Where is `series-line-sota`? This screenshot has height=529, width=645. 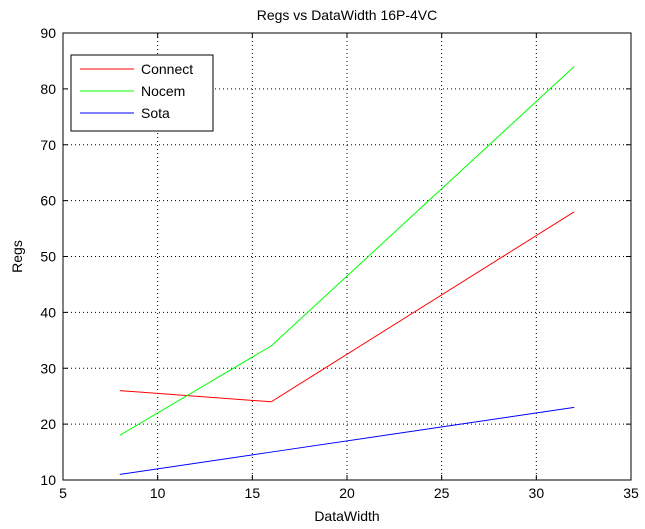 series-line-sota is located at coordinates (347, 440).